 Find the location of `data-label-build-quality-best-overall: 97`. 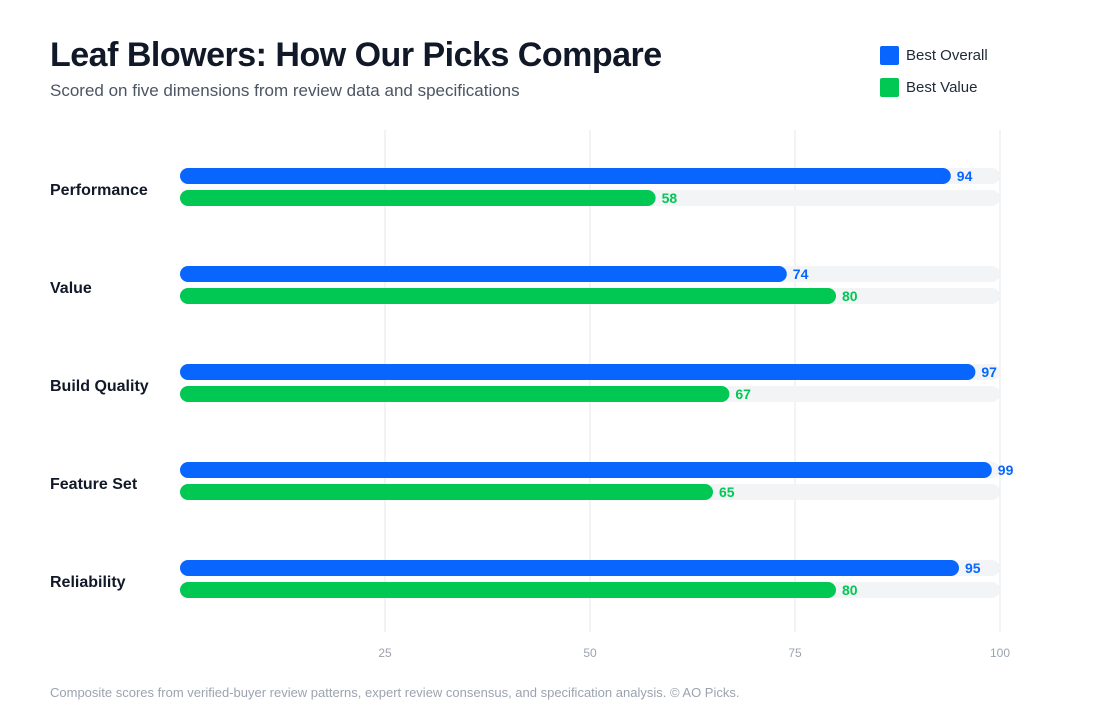

data-label-build-quality-best-overall: 97 is located at coordinates (989, 372).